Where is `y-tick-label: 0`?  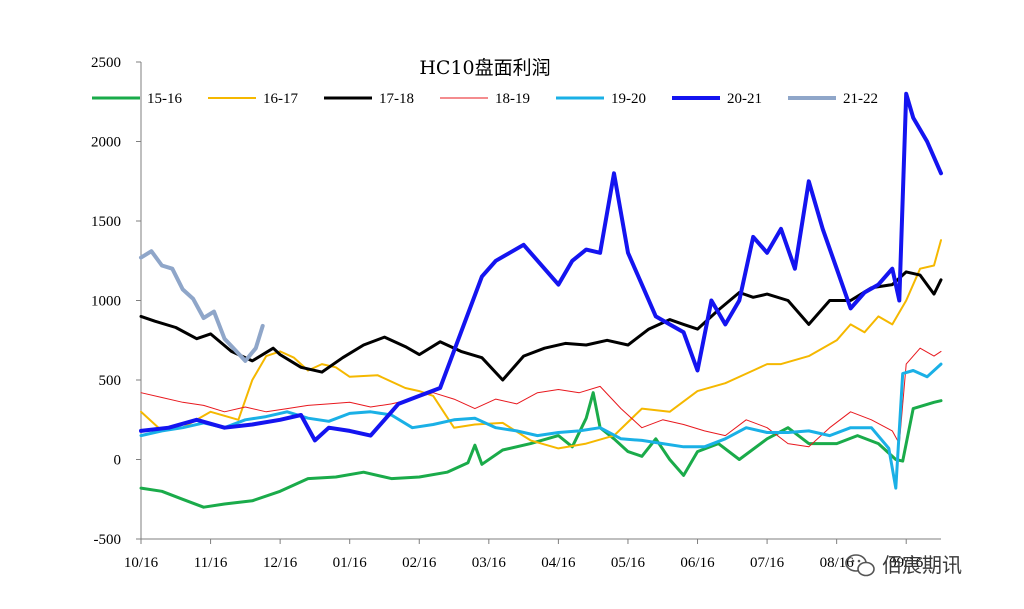
y-tick-label: 0 is located at coordinates (118, 461).